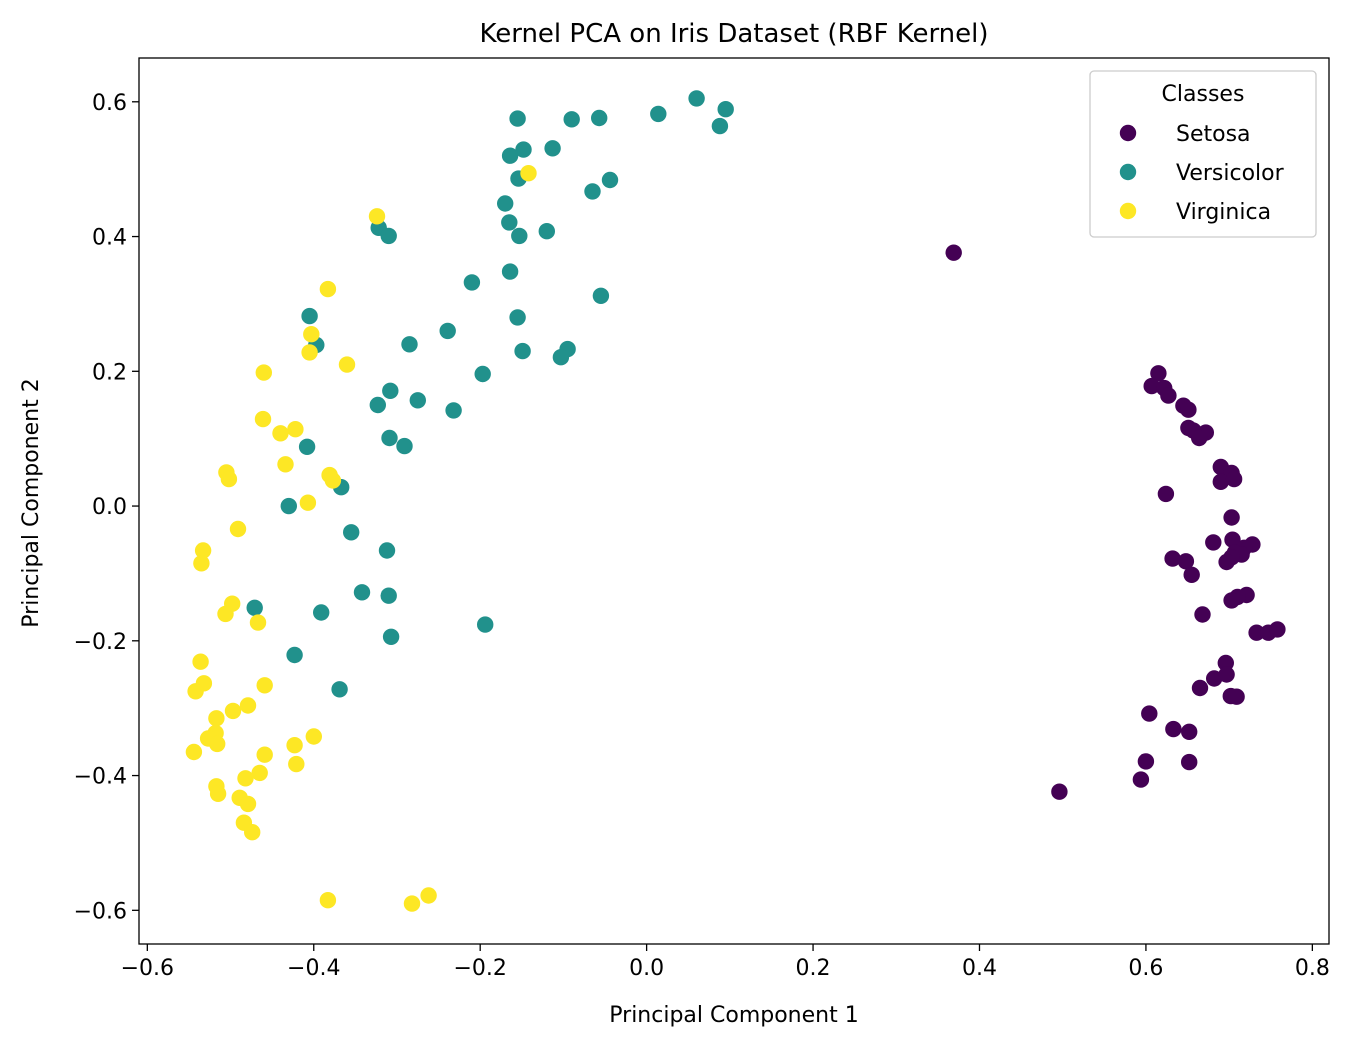 Image resolution: width=1350 pixels, height=1046 pixels. I want to click on y-tick-label-4: 0.2, so click(109, 372).